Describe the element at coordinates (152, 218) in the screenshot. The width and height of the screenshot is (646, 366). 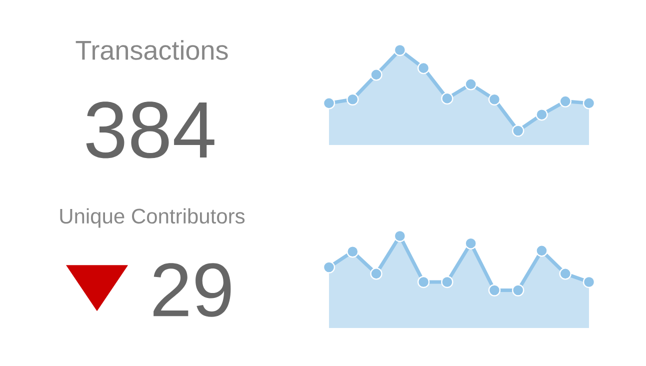
I see `chart-title: Unique Contributors` at that location.